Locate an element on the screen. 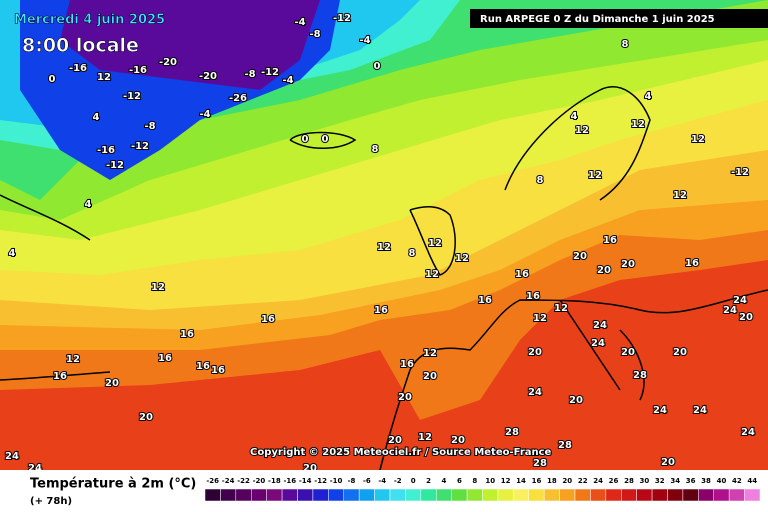 The height and width of the screenshot is (512, 768). legend-tick-label: 34 is located at coordinates (675, 481).